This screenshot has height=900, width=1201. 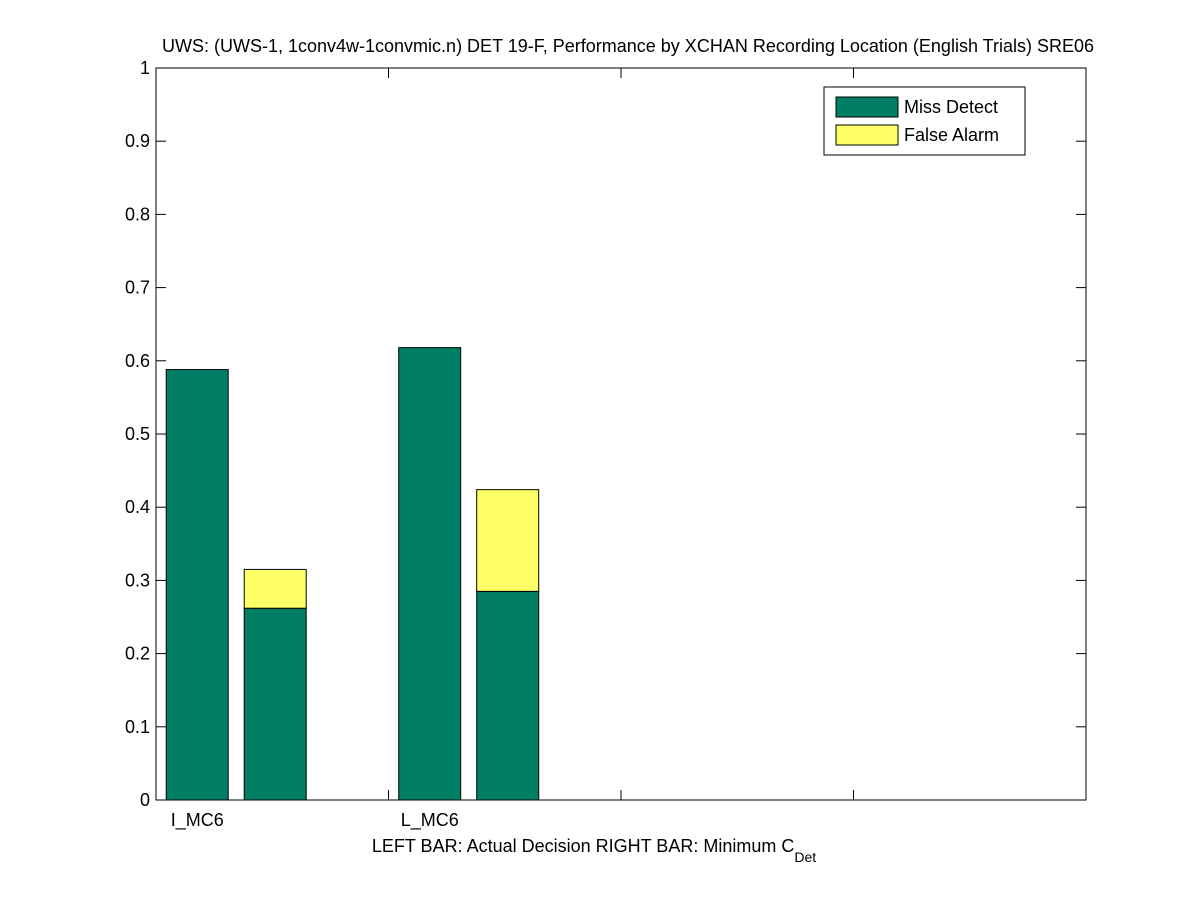 What do you see at coordinates (137, 141) in the screenshot?
I see `y-tick-label: 0.9` at bounding box center [137, 141].